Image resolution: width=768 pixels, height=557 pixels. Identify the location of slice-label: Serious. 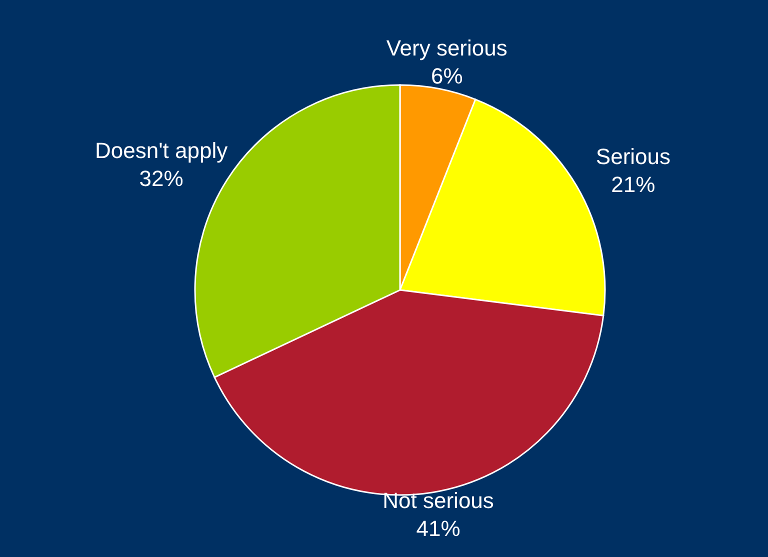
(633, 157).